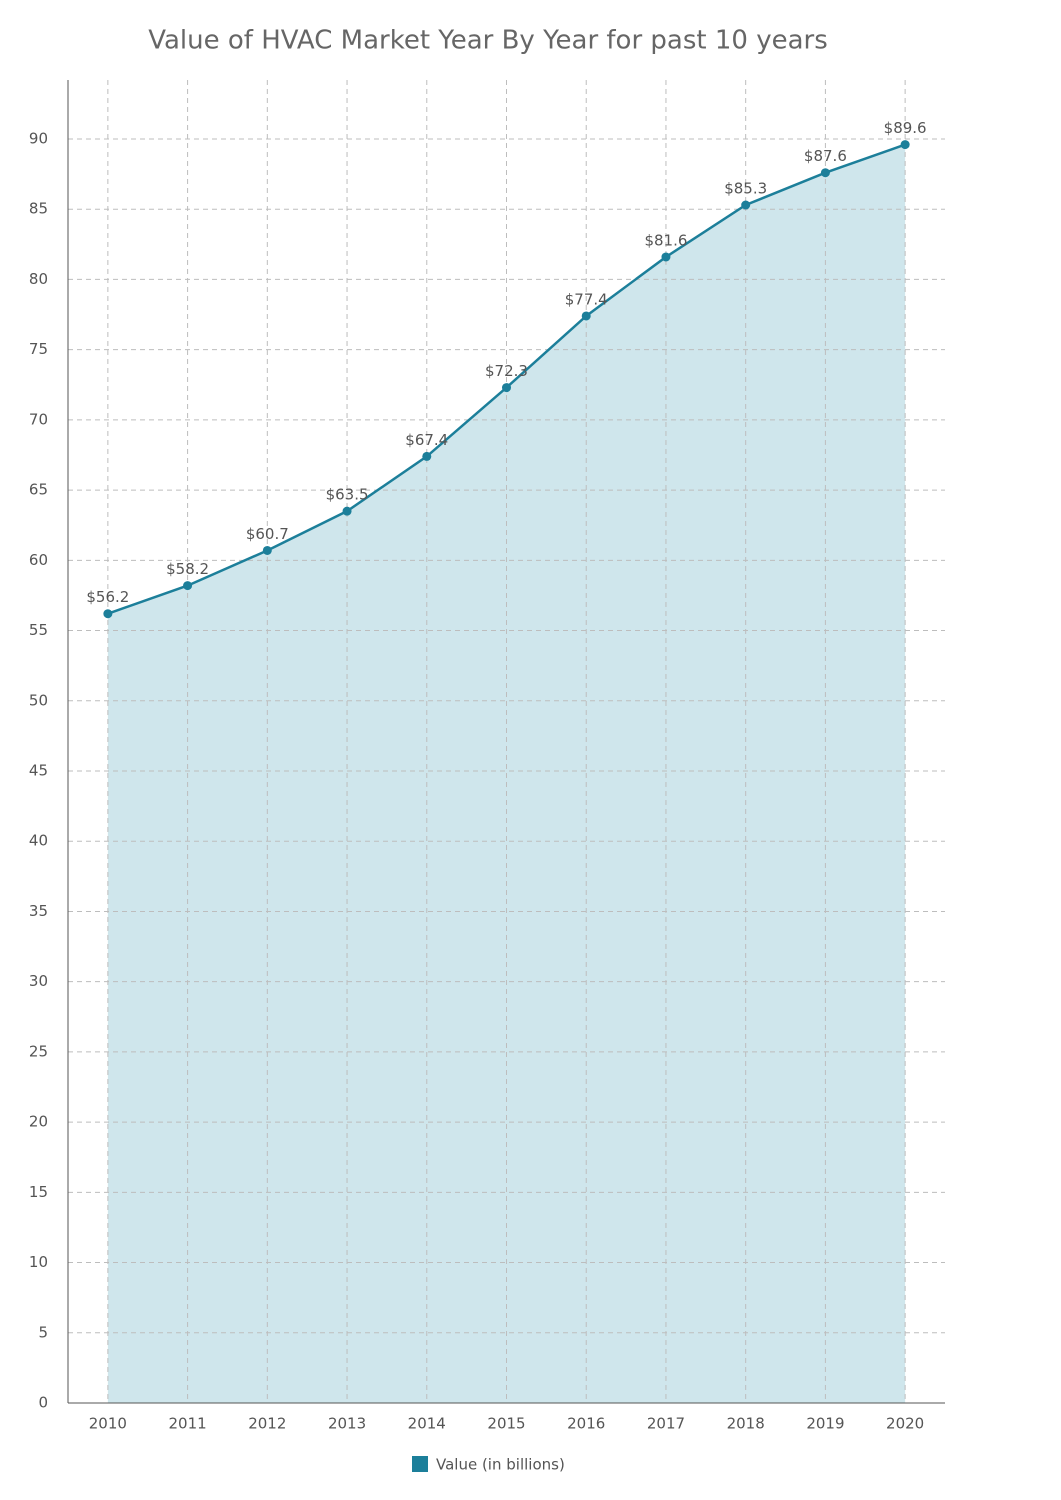  Describe the element at coordinates (427, 1424) in the screenshot. I see `x-tick-label: 2014` at that location.